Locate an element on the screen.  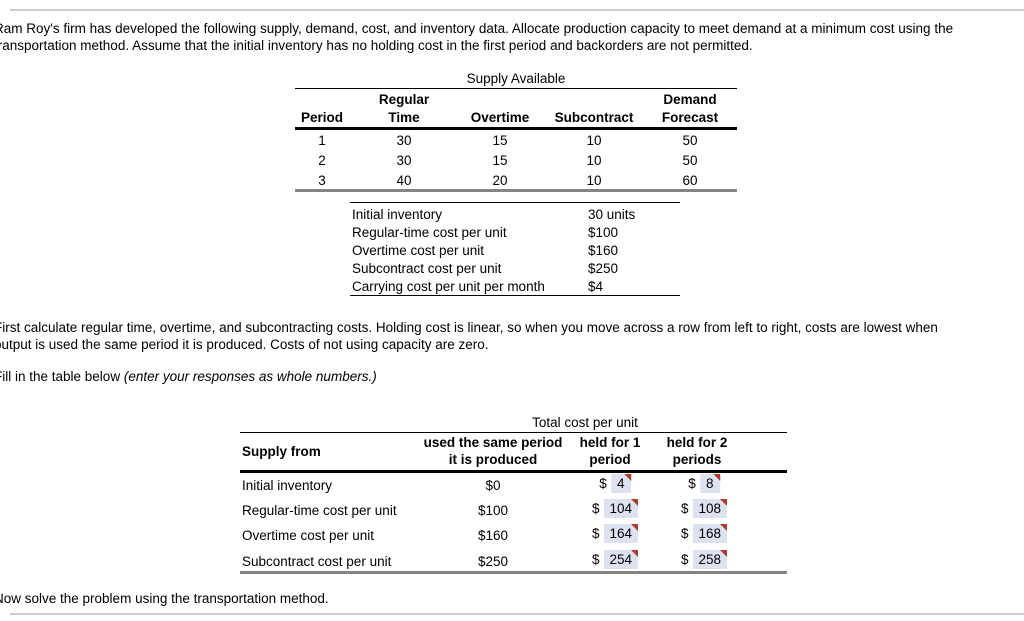
col-header-supply-from: Supply from is located at coordinates (281, 451).